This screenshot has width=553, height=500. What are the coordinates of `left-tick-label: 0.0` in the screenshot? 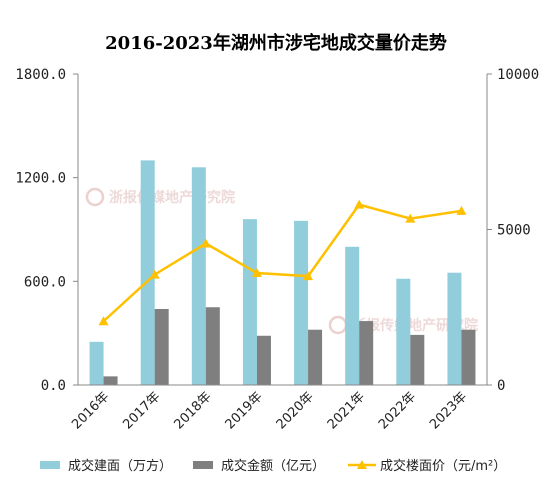 It's located at (53, 386).